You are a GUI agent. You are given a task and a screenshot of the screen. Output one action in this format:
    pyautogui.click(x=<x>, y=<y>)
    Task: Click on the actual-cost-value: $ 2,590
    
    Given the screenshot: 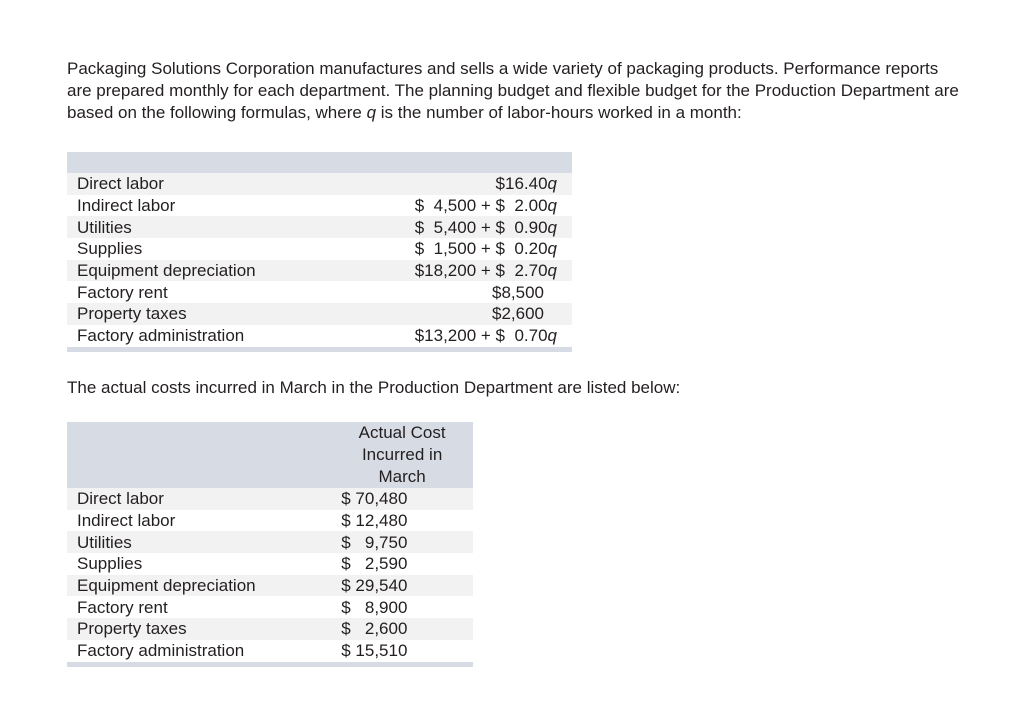 What is the action you would take?
    pyautogui.click(x=402, y=564)
    